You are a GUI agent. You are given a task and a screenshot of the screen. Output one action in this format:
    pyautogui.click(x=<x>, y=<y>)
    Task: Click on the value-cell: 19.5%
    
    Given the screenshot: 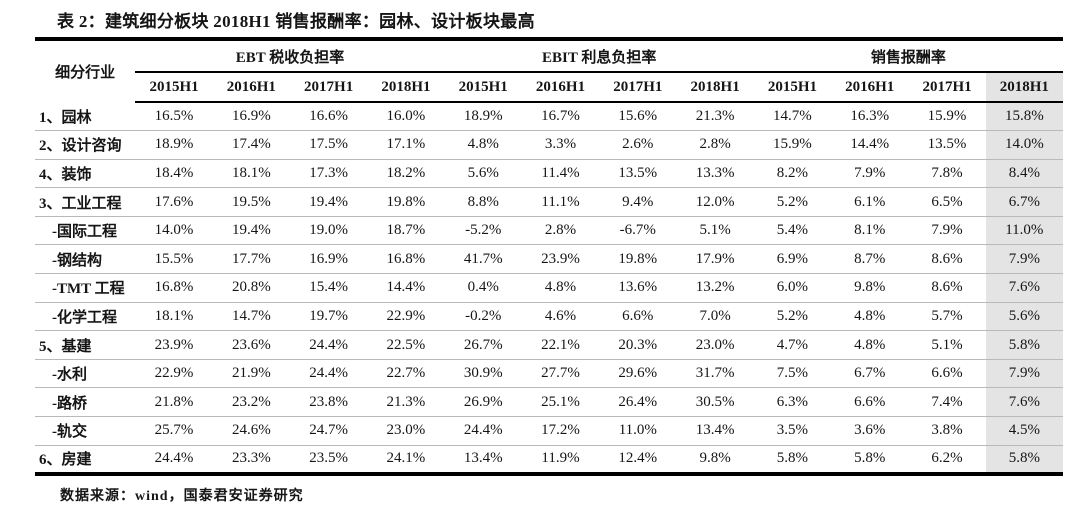 What is the action you would take?
    pyautogui.click(x=251, y=202)
    